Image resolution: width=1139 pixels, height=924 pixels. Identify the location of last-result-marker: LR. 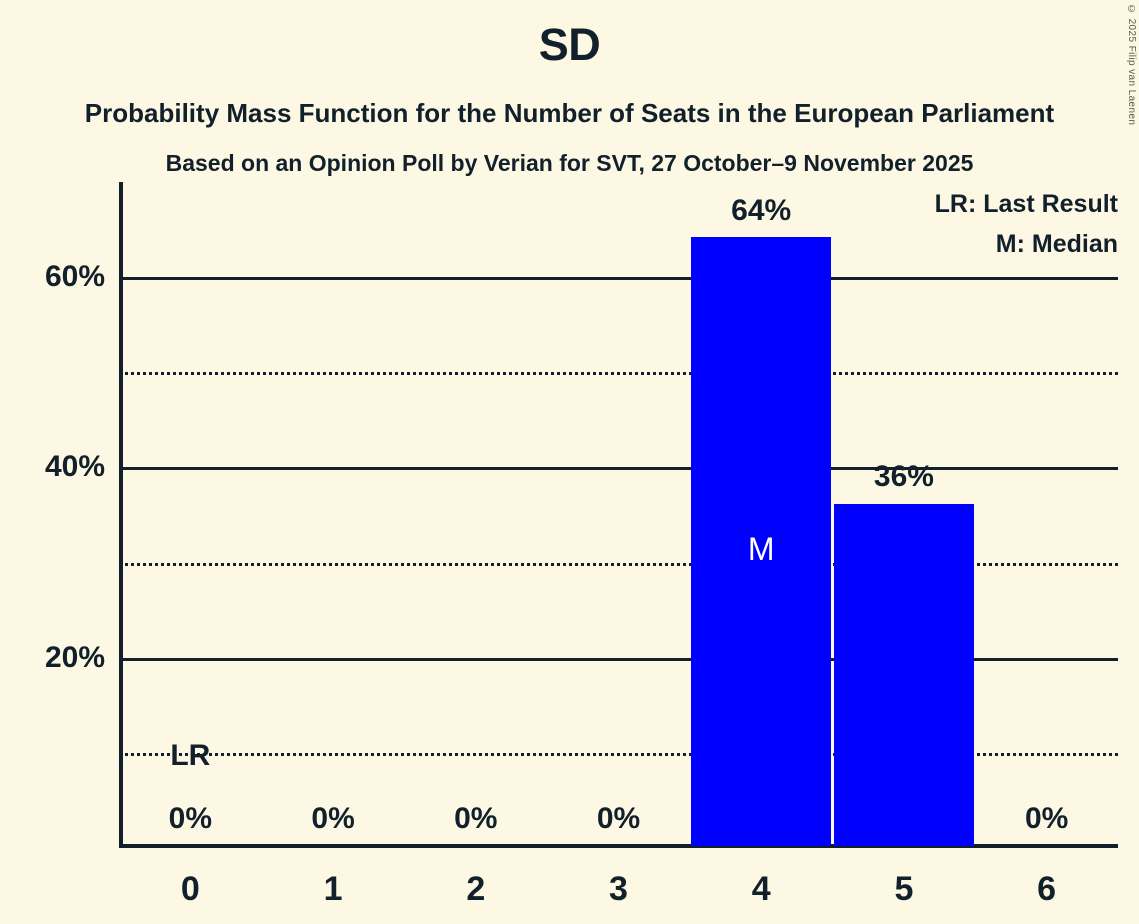
(190, 755).